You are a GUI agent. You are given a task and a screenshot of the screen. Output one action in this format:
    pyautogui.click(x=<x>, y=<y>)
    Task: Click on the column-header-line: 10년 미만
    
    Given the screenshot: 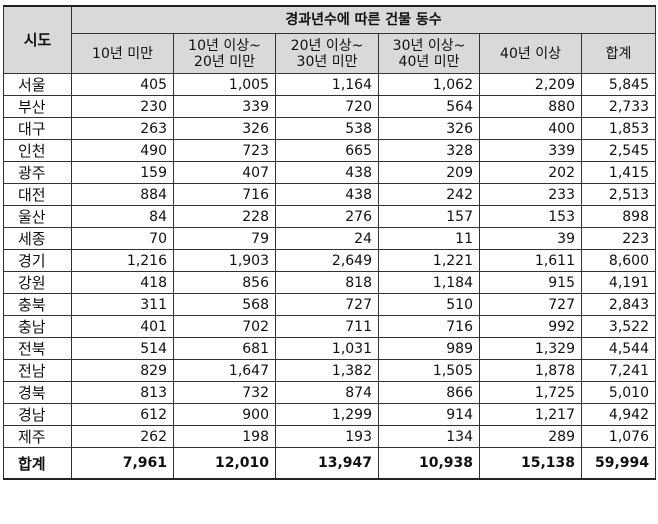 What is the action you would take?
    pyautogui.click(x=122, y=53)
    